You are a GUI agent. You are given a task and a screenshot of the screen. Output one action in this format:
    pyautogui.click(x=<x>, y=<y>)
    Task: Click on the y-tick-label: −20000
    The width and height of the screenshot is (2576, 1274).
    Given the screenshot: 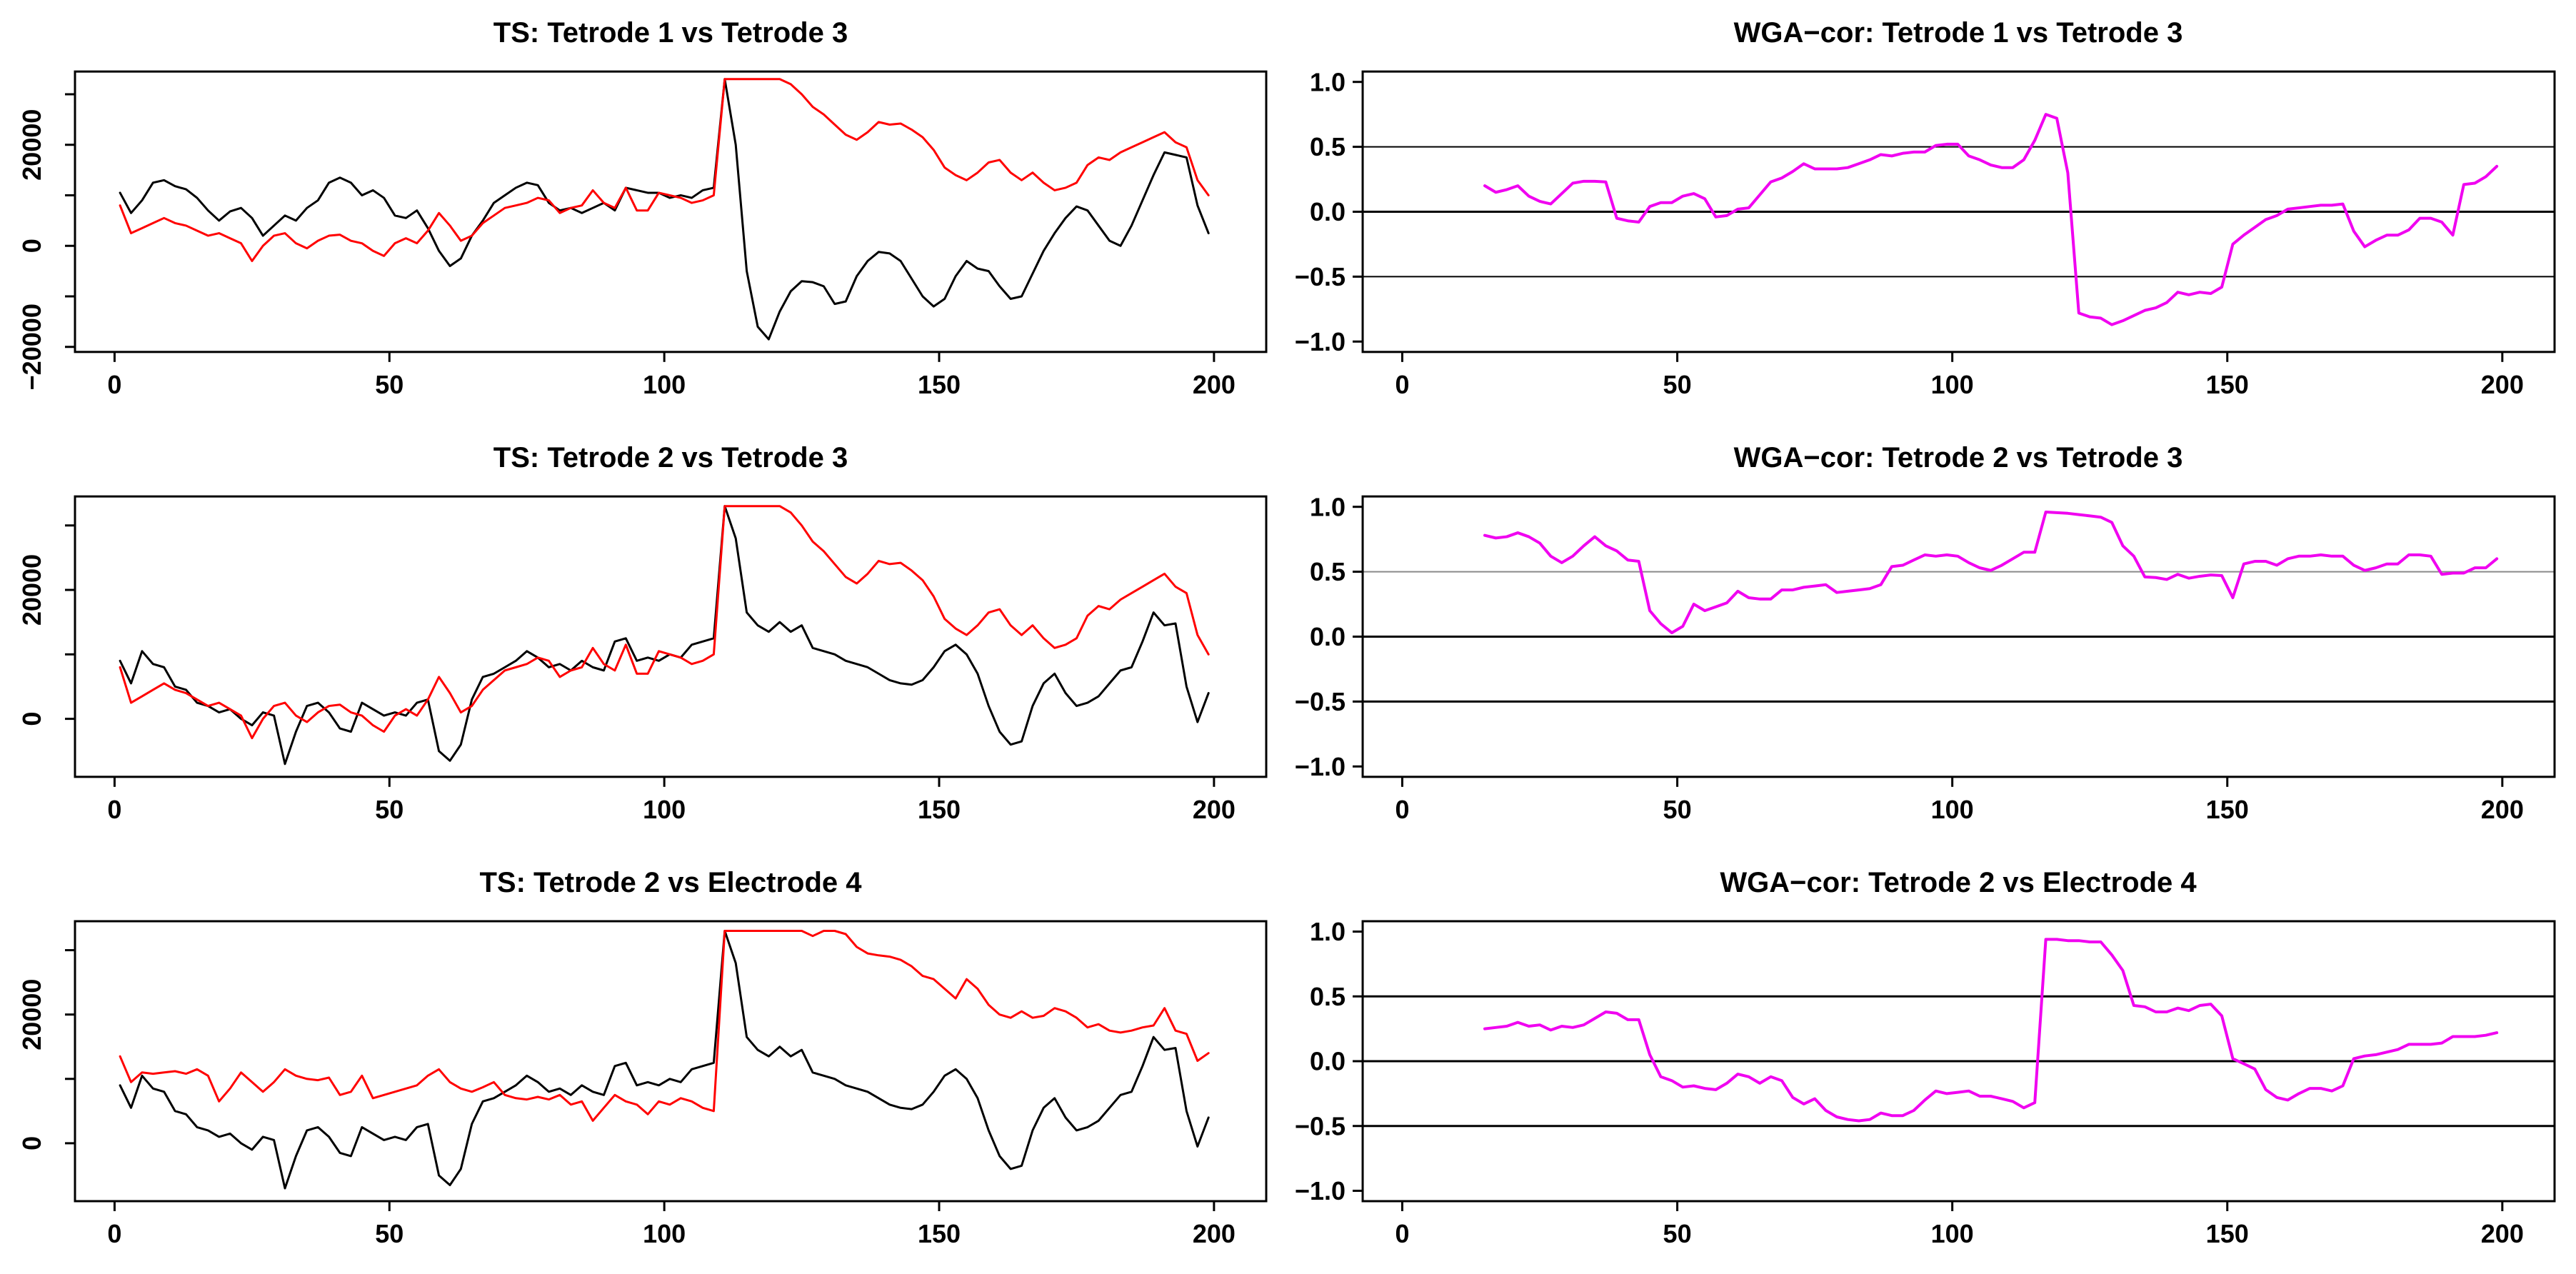 What is the action you would take?
    pyautogui.click(x=31, y=347)
    